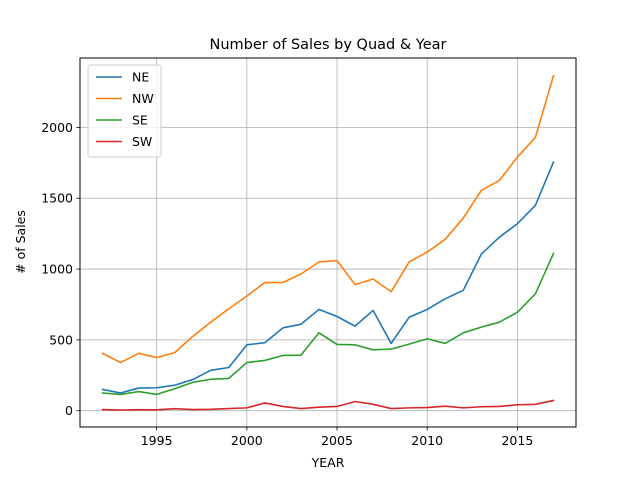  What do you see at coordinates (142, 141) in the screenshot?
I see `legend-label-sw: SW` at bounding box center [142, 141].